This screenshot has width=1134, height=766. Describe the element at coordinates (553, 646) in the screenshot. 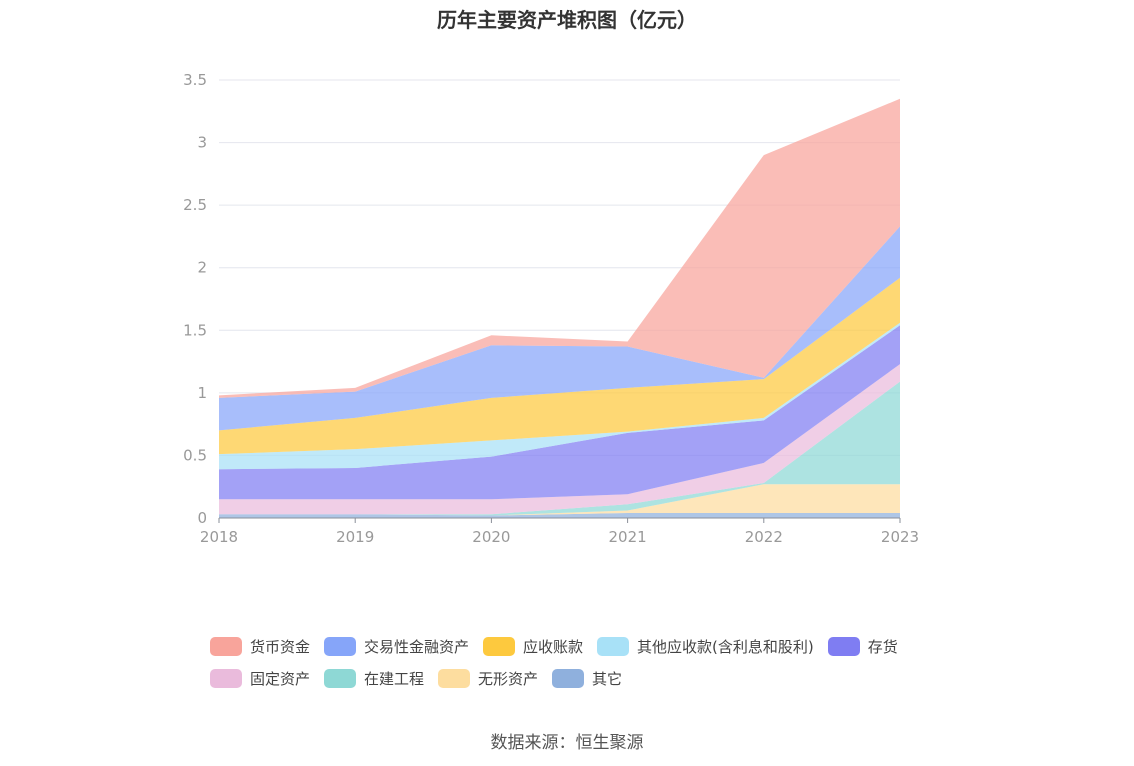

I see `legend-label: 应收账款` at that location.